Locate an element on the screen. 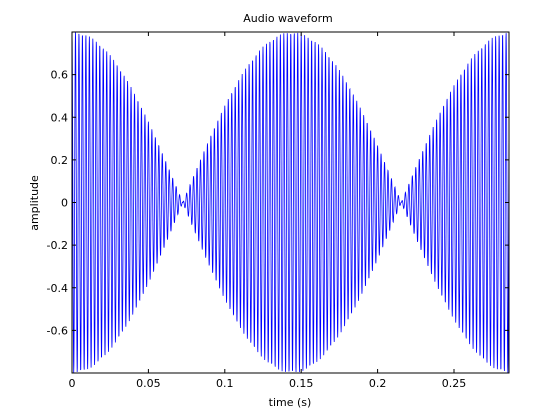 The image size is (560, 420). y-tick-label: -0.2 is located at coordinates (57, 245).